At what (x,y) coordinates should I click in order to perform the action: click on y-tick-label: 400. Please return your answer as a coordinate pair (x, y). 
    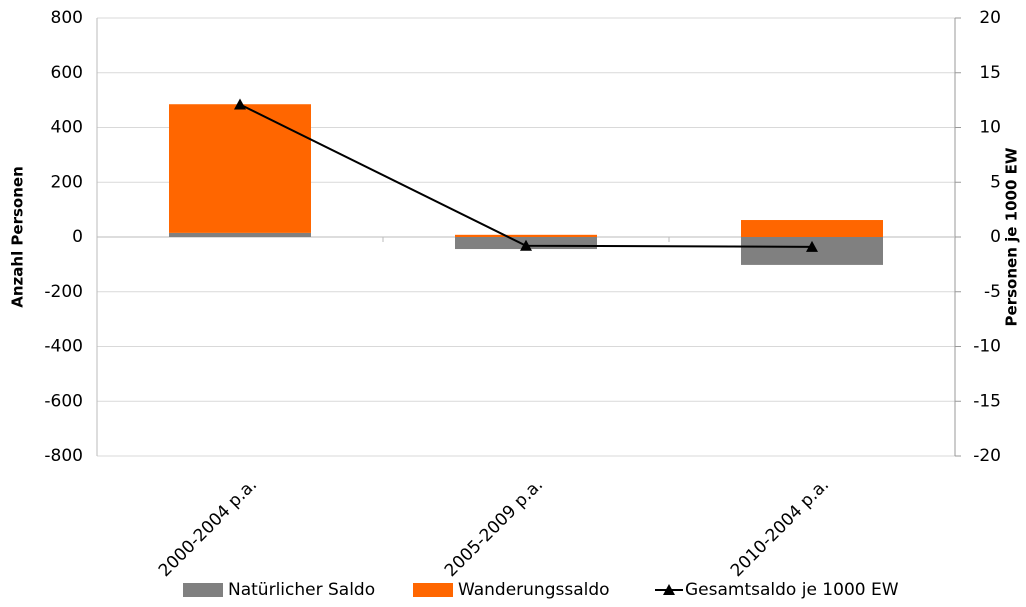
    Looking at the image, I should click on (67, 128).